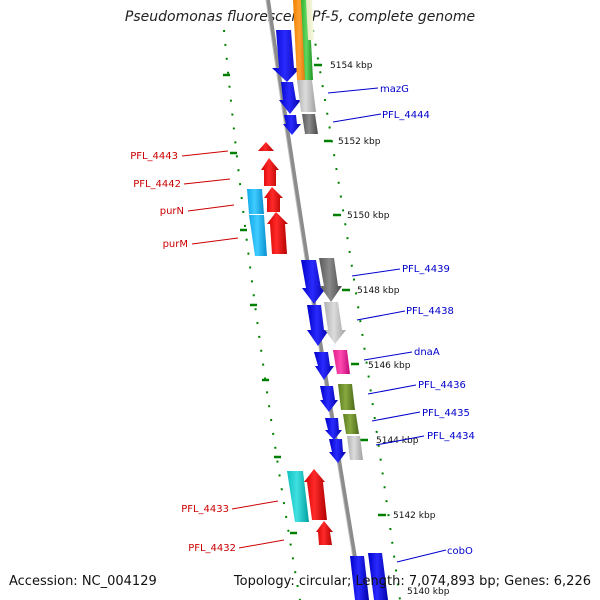 Image resolution: width=600 pixels, height=600 pixels. I want to click on cds-pink, so click(341, 362).